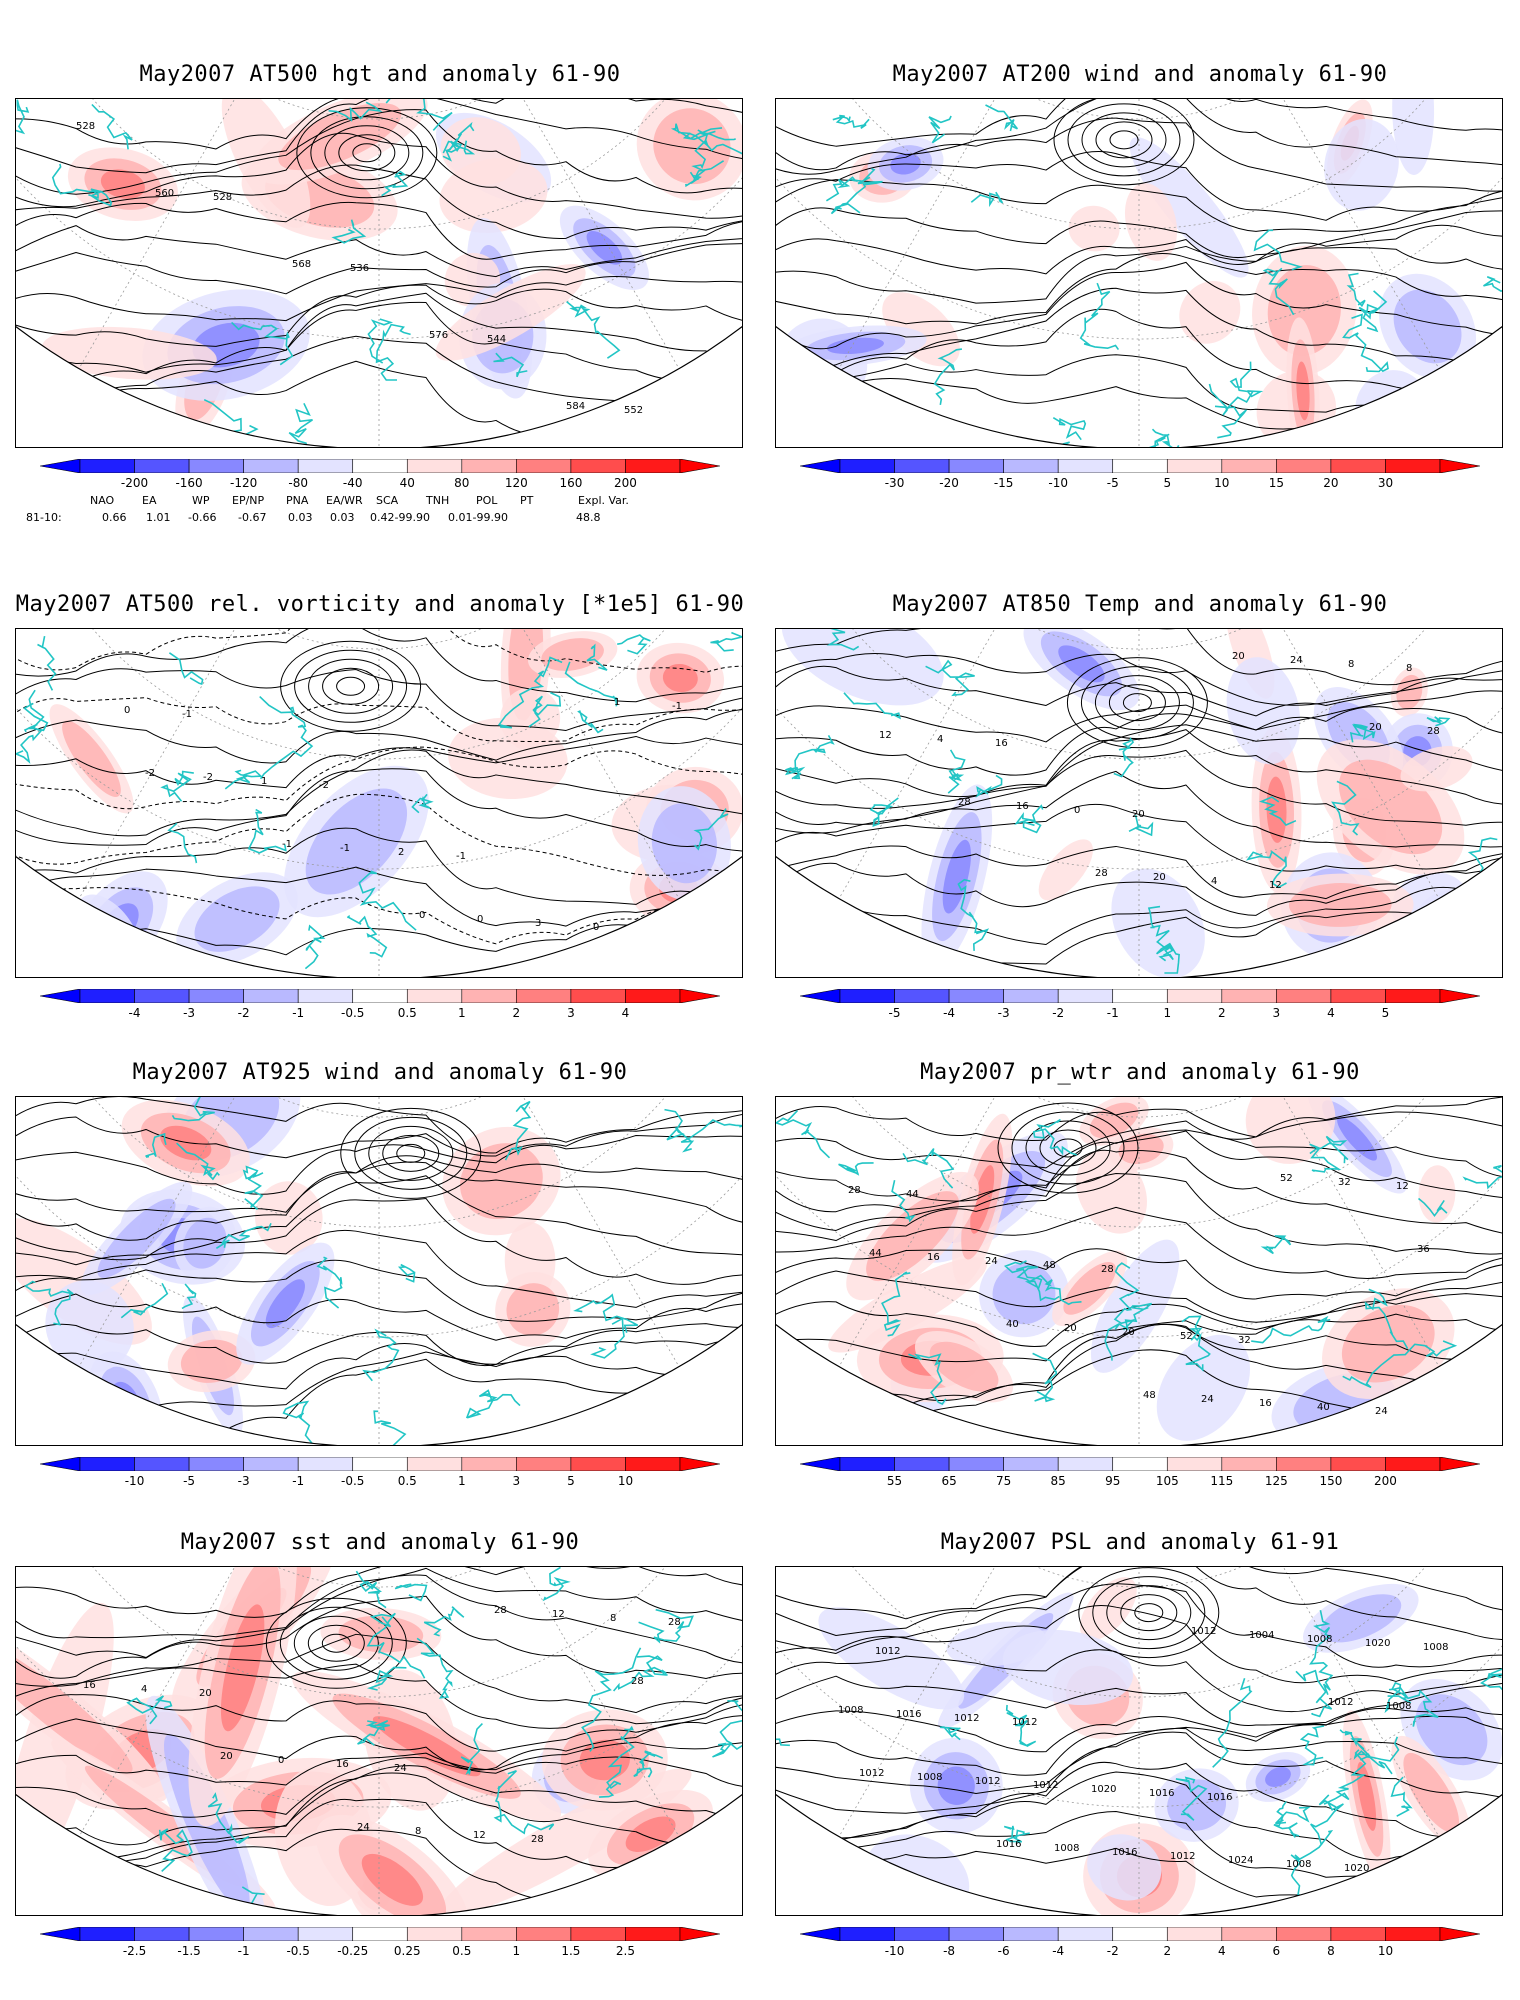 The height and width of the screenshot is (2000, 1520). What do you see at coordinates (1221, 1951) in the screenshot?
I see `colorbar-tick-label: 4` at bounding box center [1221, 1951].